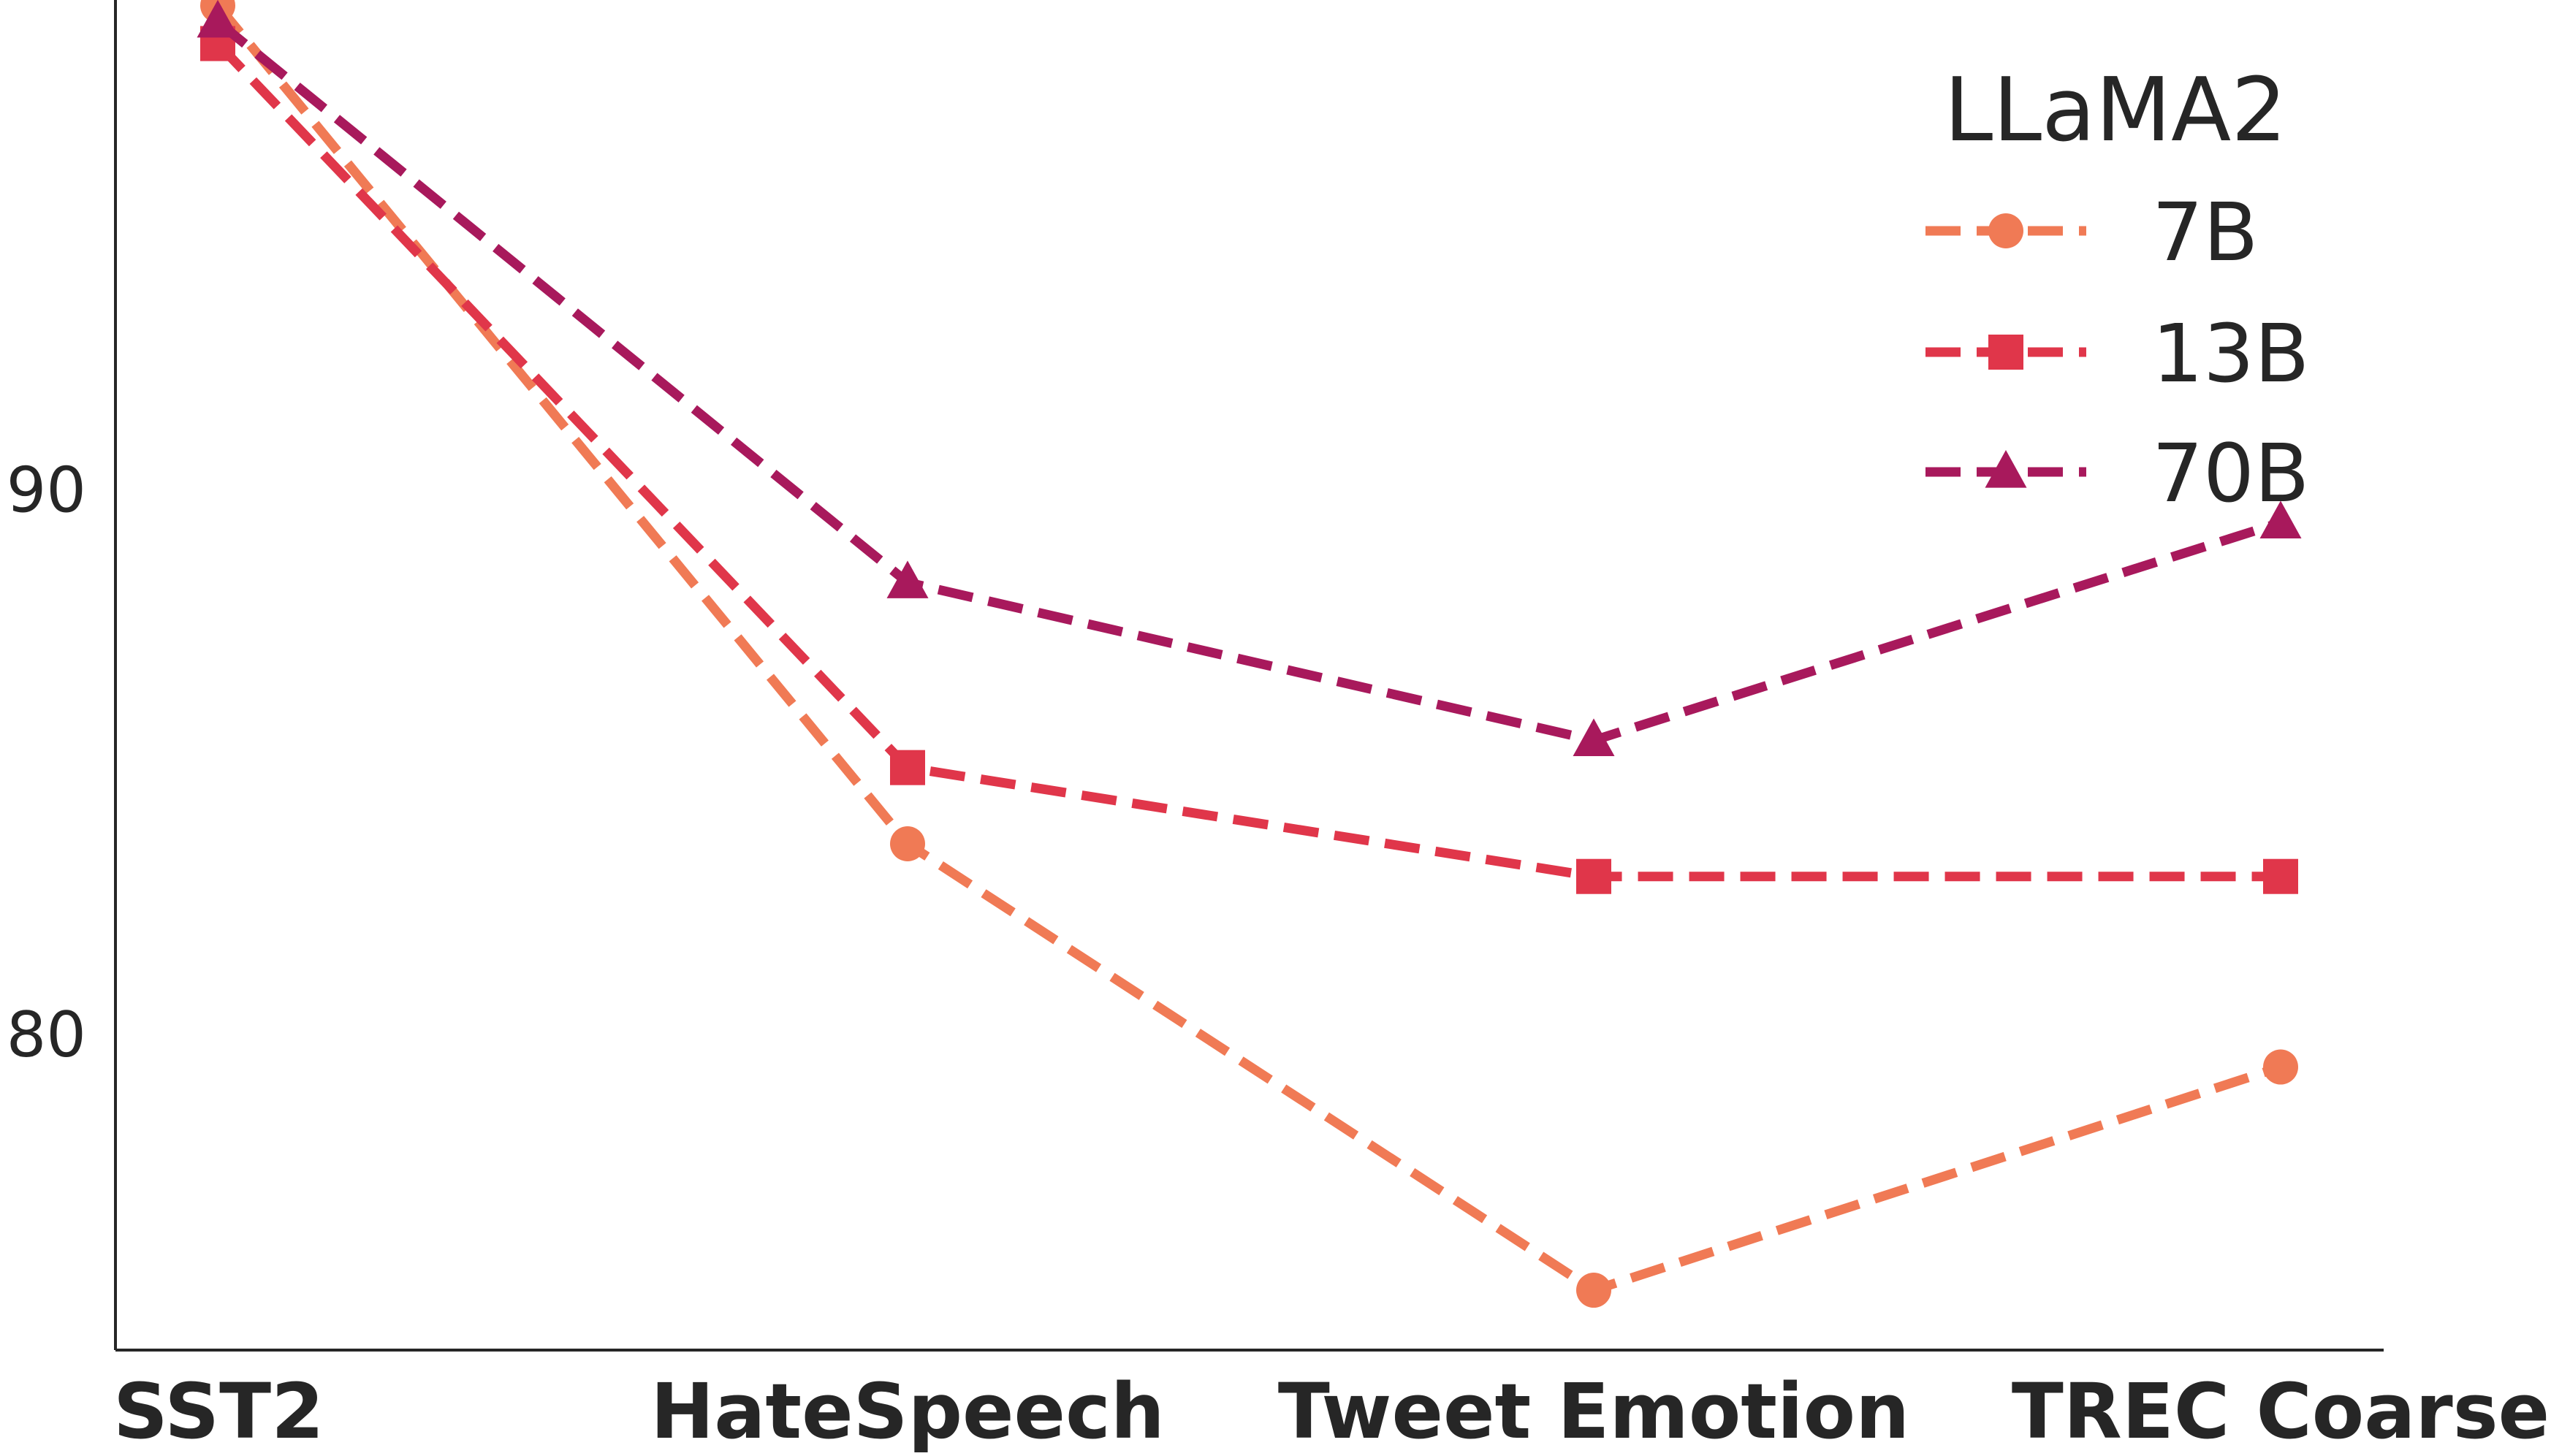  What do you see at coordinates (2281, 1409) in the screenshot?
I see `x-tick-label: TREC Coarse` at bounding box center [2281, 1409].